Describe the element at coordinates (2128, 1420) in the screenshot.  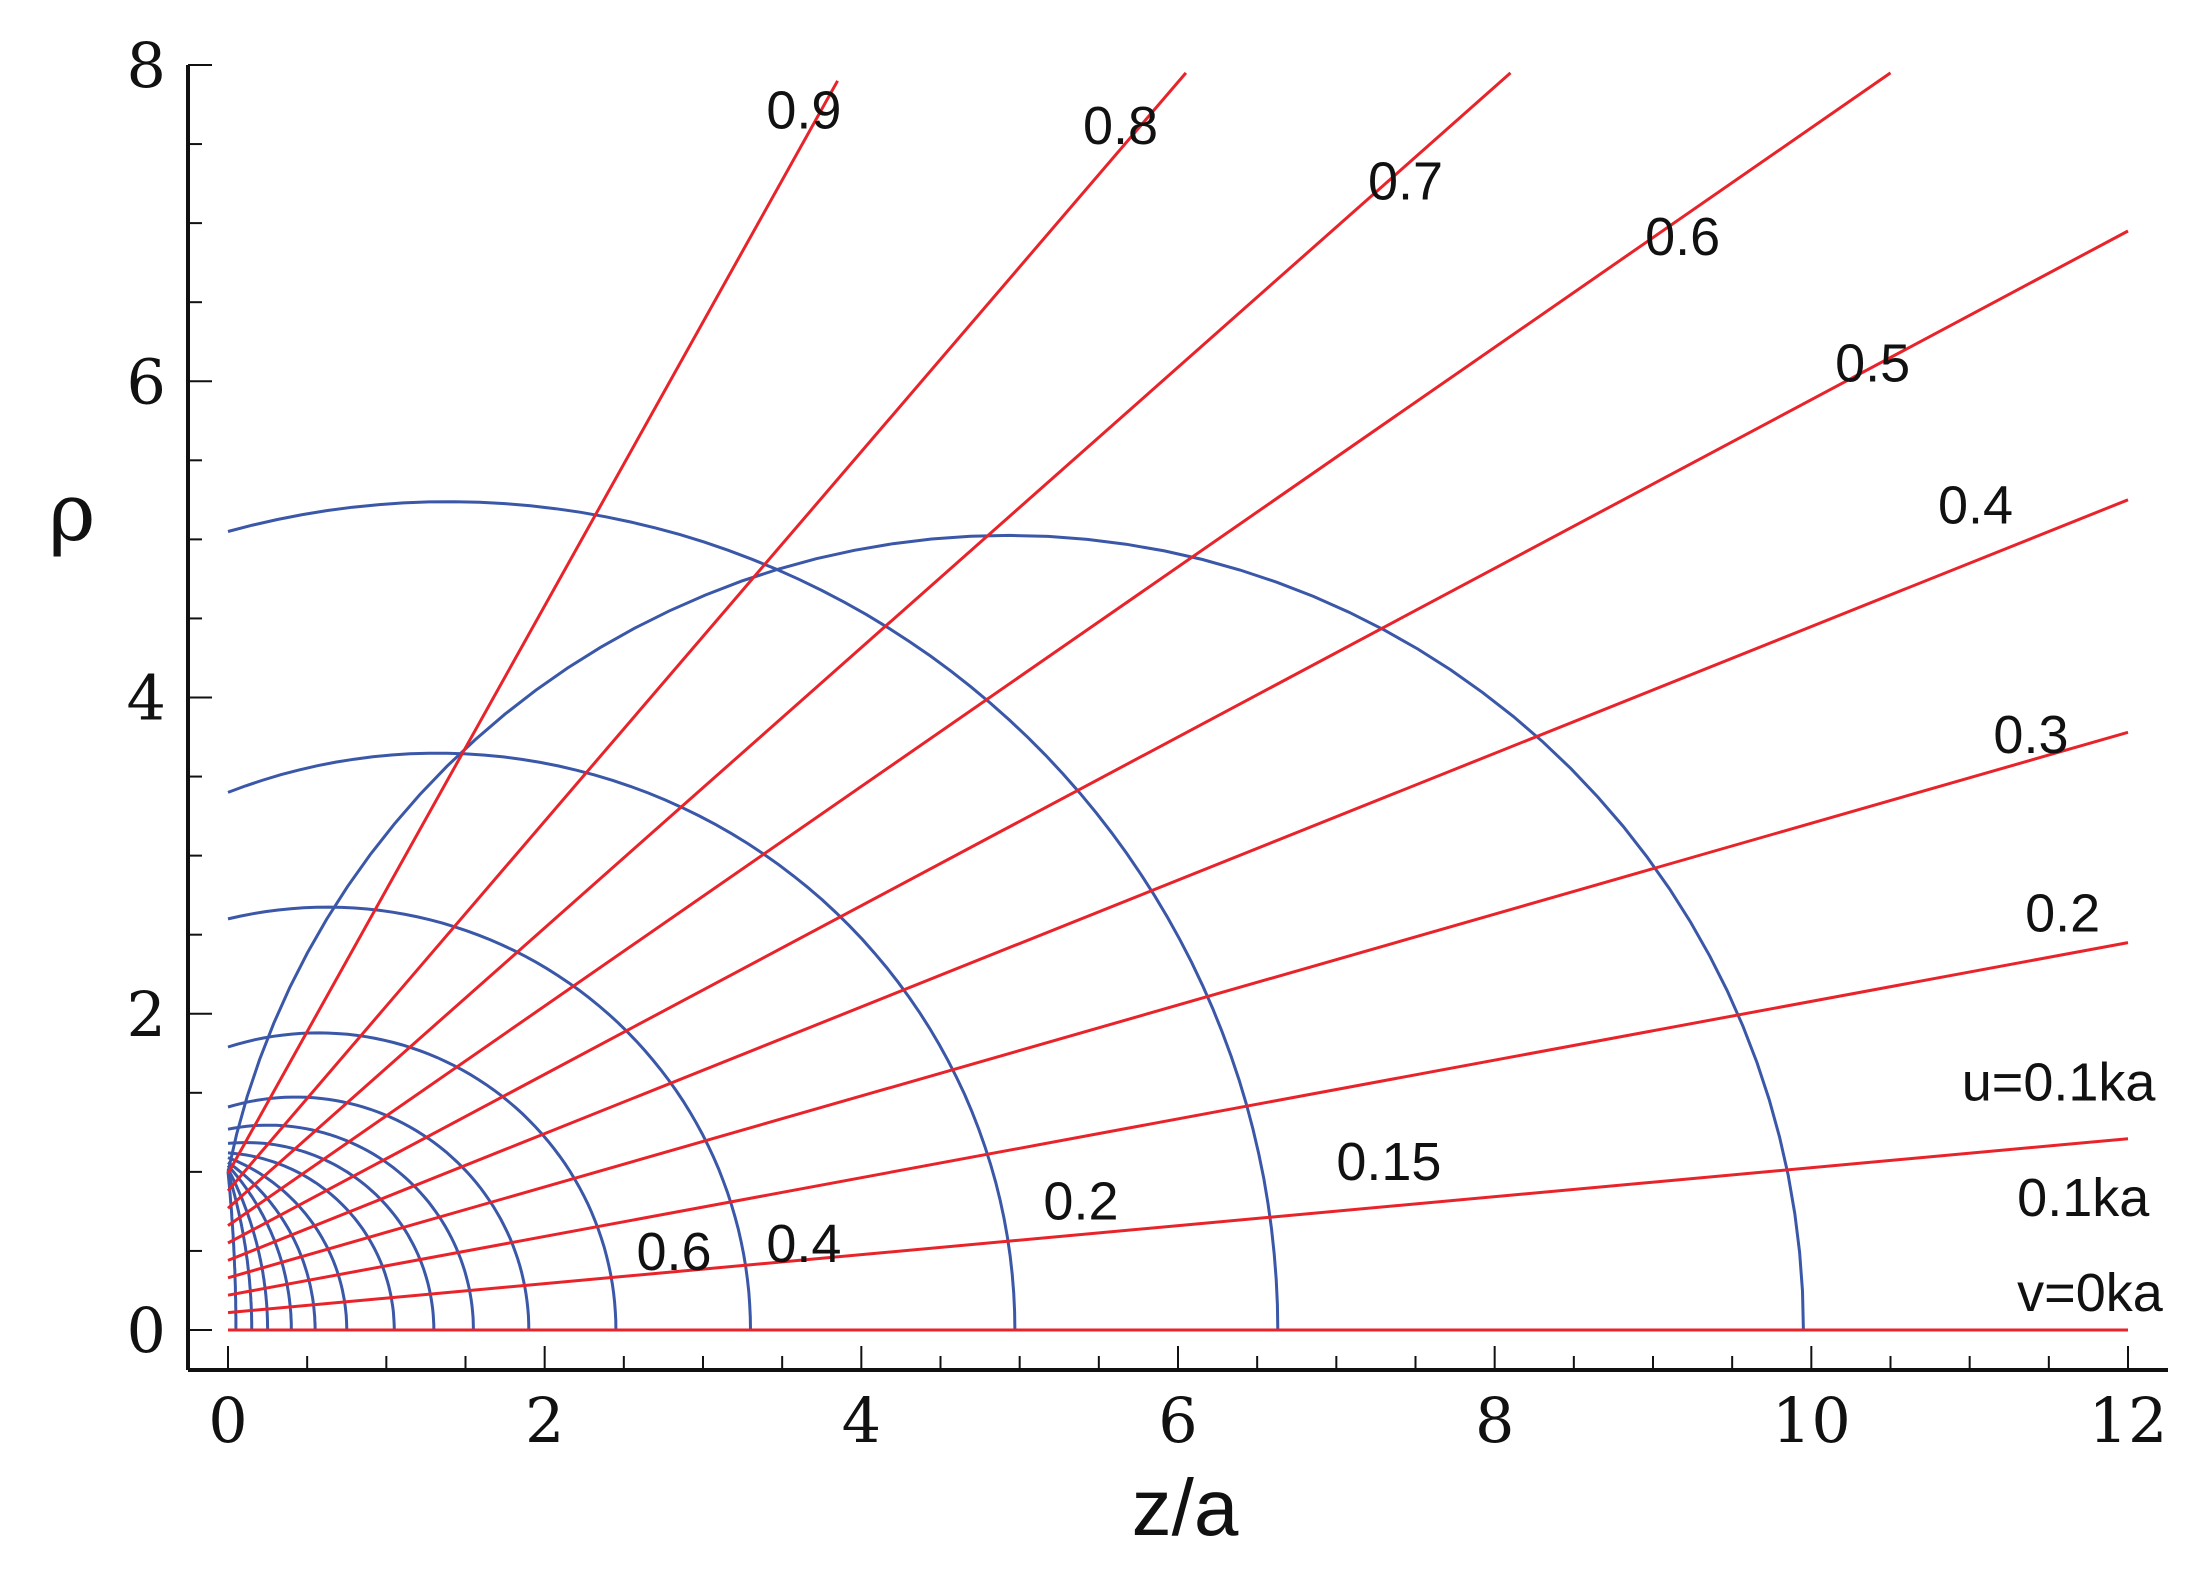
I see `x-tick-label: 12` at that location.